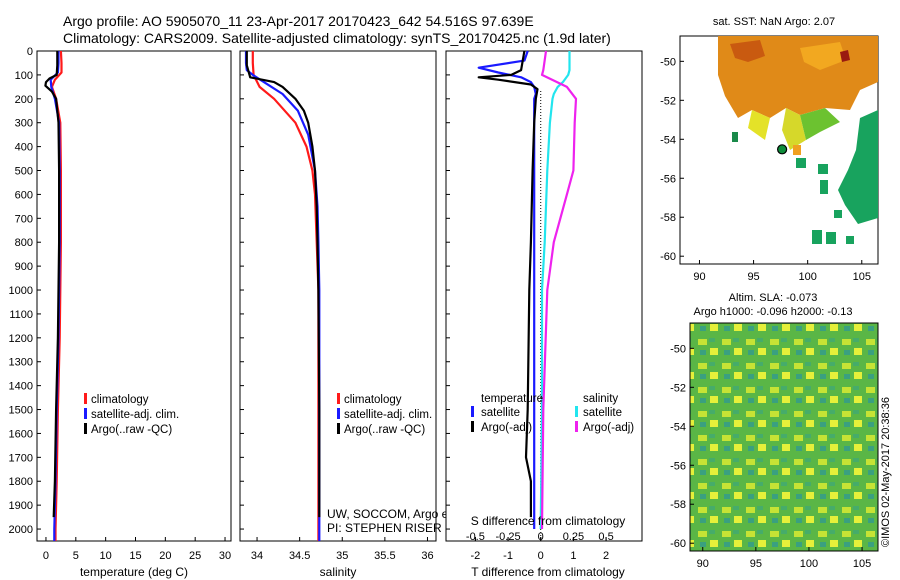  I want to click on legend-swatch-argo, so click(85, 428).